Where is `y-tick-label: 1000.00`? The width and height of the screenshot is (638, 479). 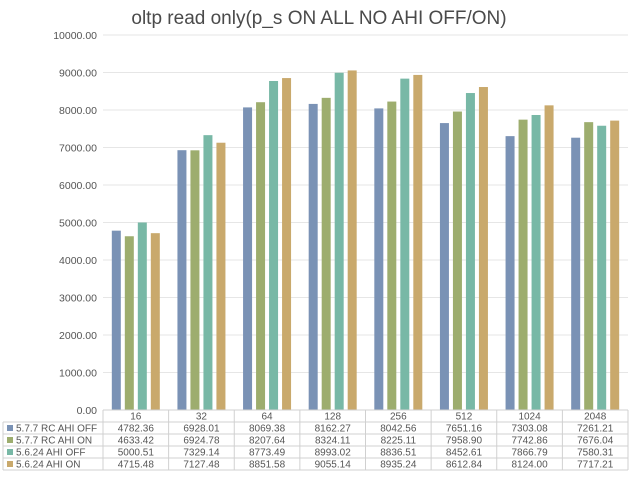
y-tick-label: 1000.00 is located at coordinates (78, 374).